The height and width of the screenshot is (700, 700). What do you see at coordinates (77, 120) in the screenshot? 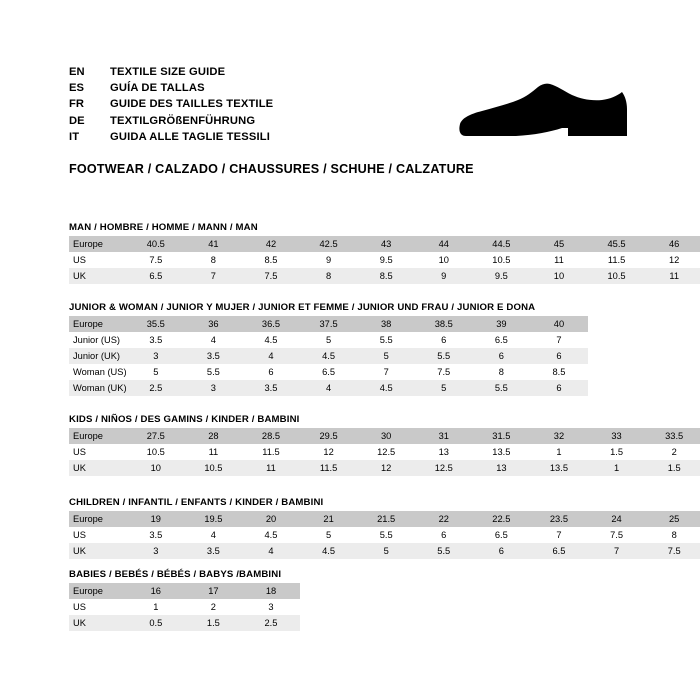
I see `language-code: DE` at bounding box center [77, 120].